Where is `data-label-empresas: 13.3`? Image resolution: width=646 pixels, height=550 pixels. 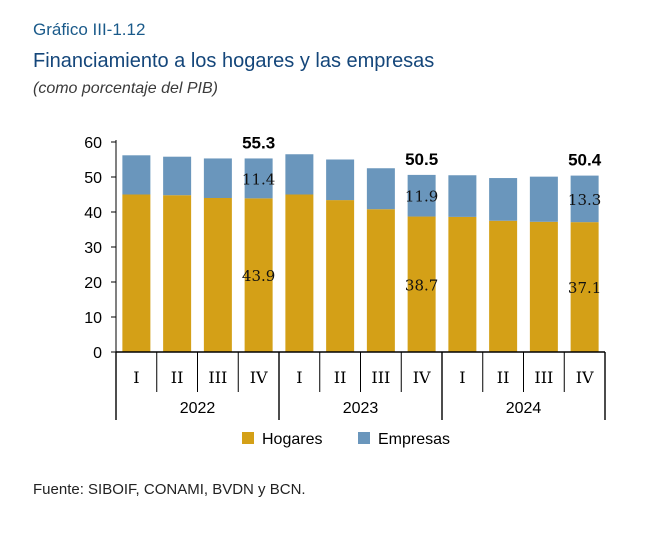 data-label-empresas: 13.3 is located at coordinates (584, 200).